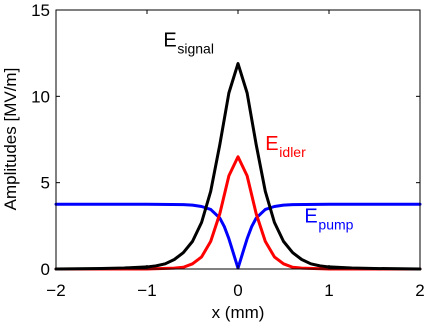  I want to click on y-tick-label: 10, so click(40, 96).